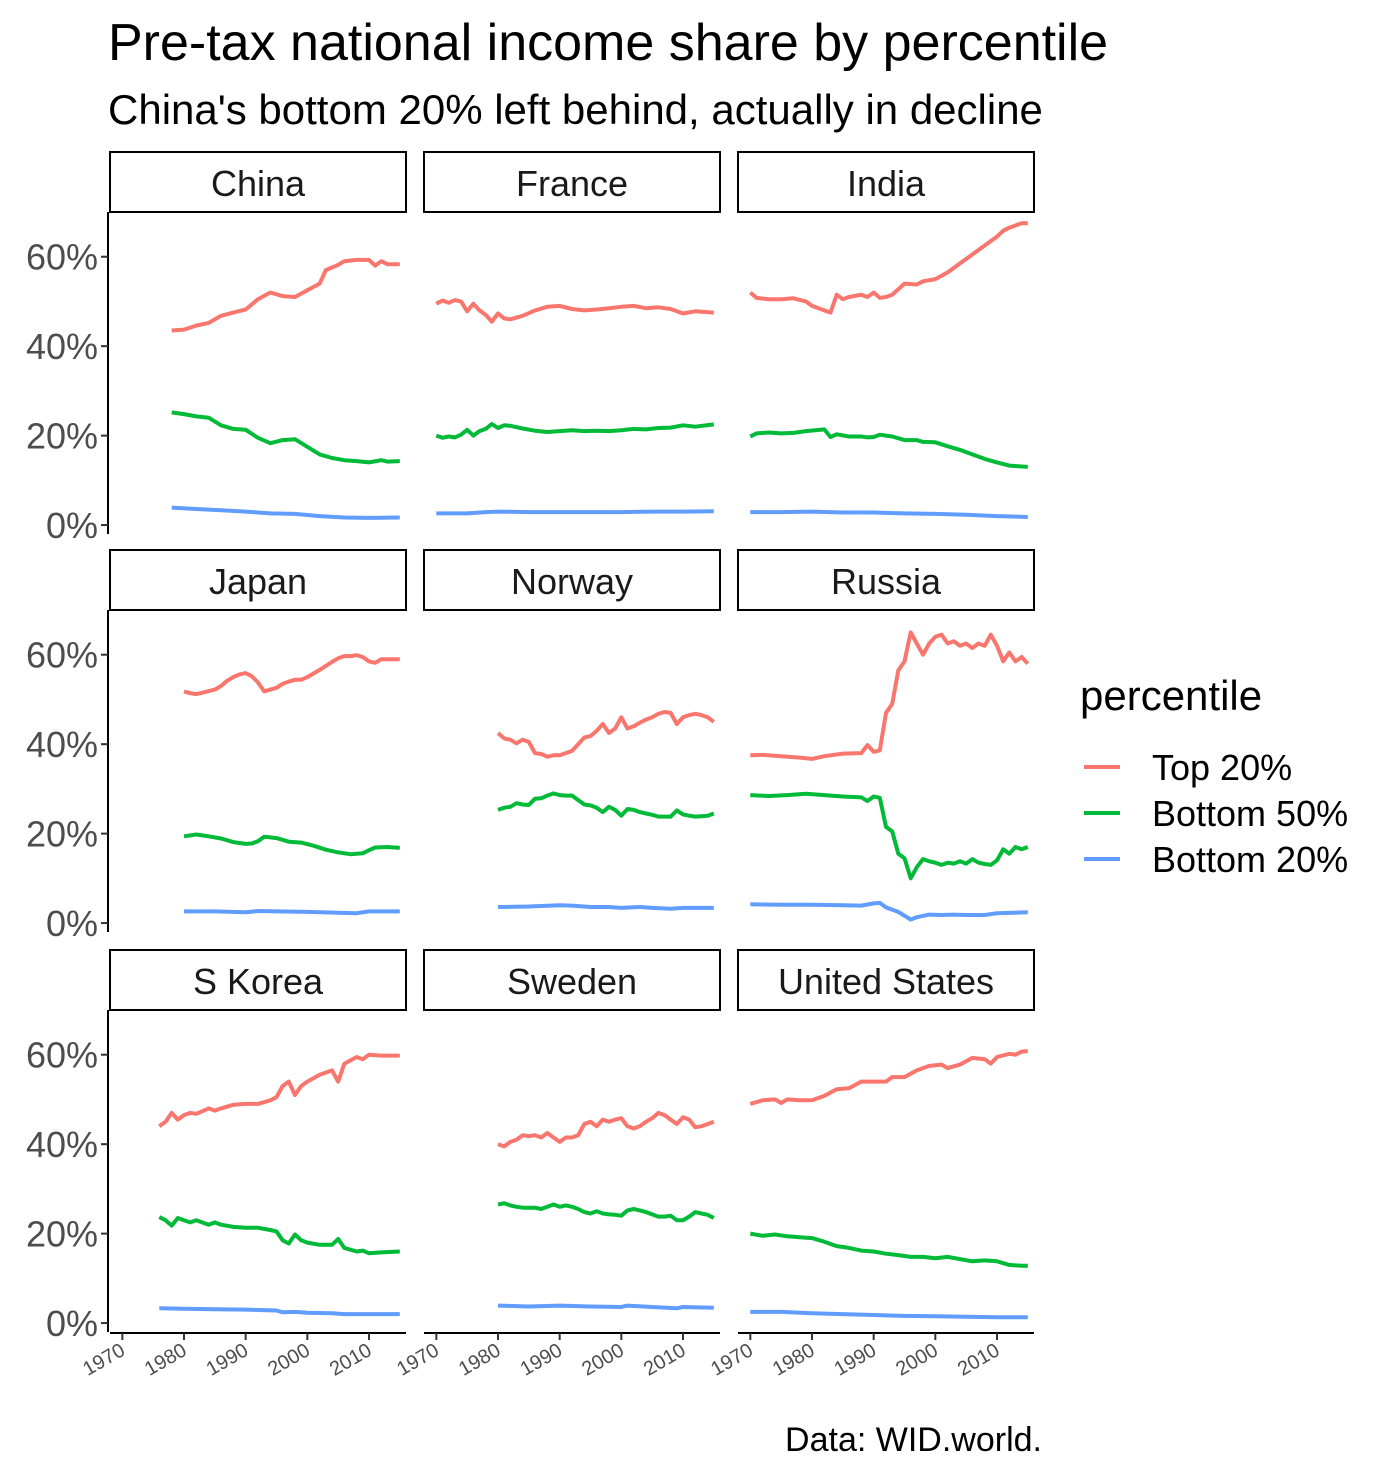 This screenshot has width=1394, height=1464. I want to click on facet-s-korea: S Korea 0% 20% 40% 60% 1970 1980 1990 2000 2010, so click(216, 1165).